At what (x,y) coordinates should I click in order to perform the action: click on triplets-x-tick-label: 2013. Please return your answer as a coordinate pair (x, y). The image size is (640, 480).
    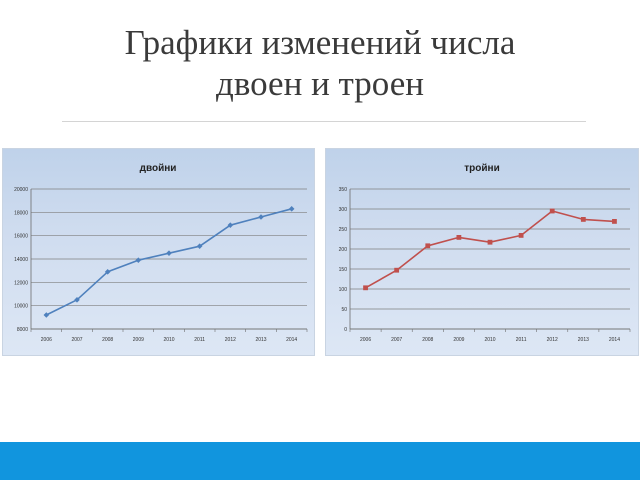
    Looking at the image, I should click on (583, 340).